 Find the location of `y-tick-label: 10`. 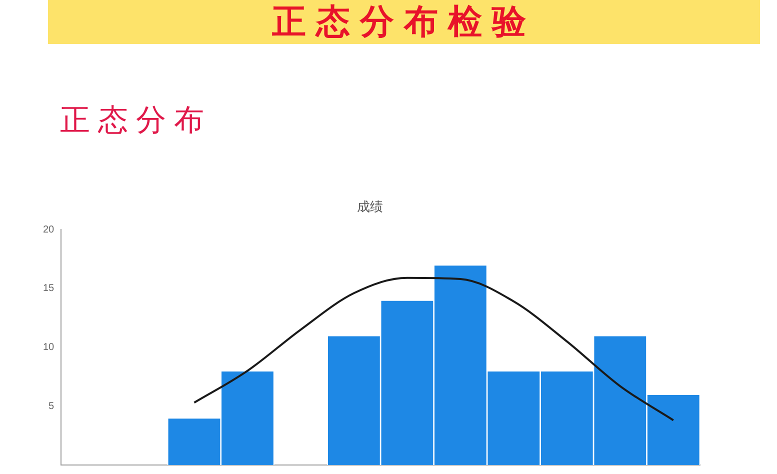

y-tick-label: 10 is located at coordinates (49, 348).